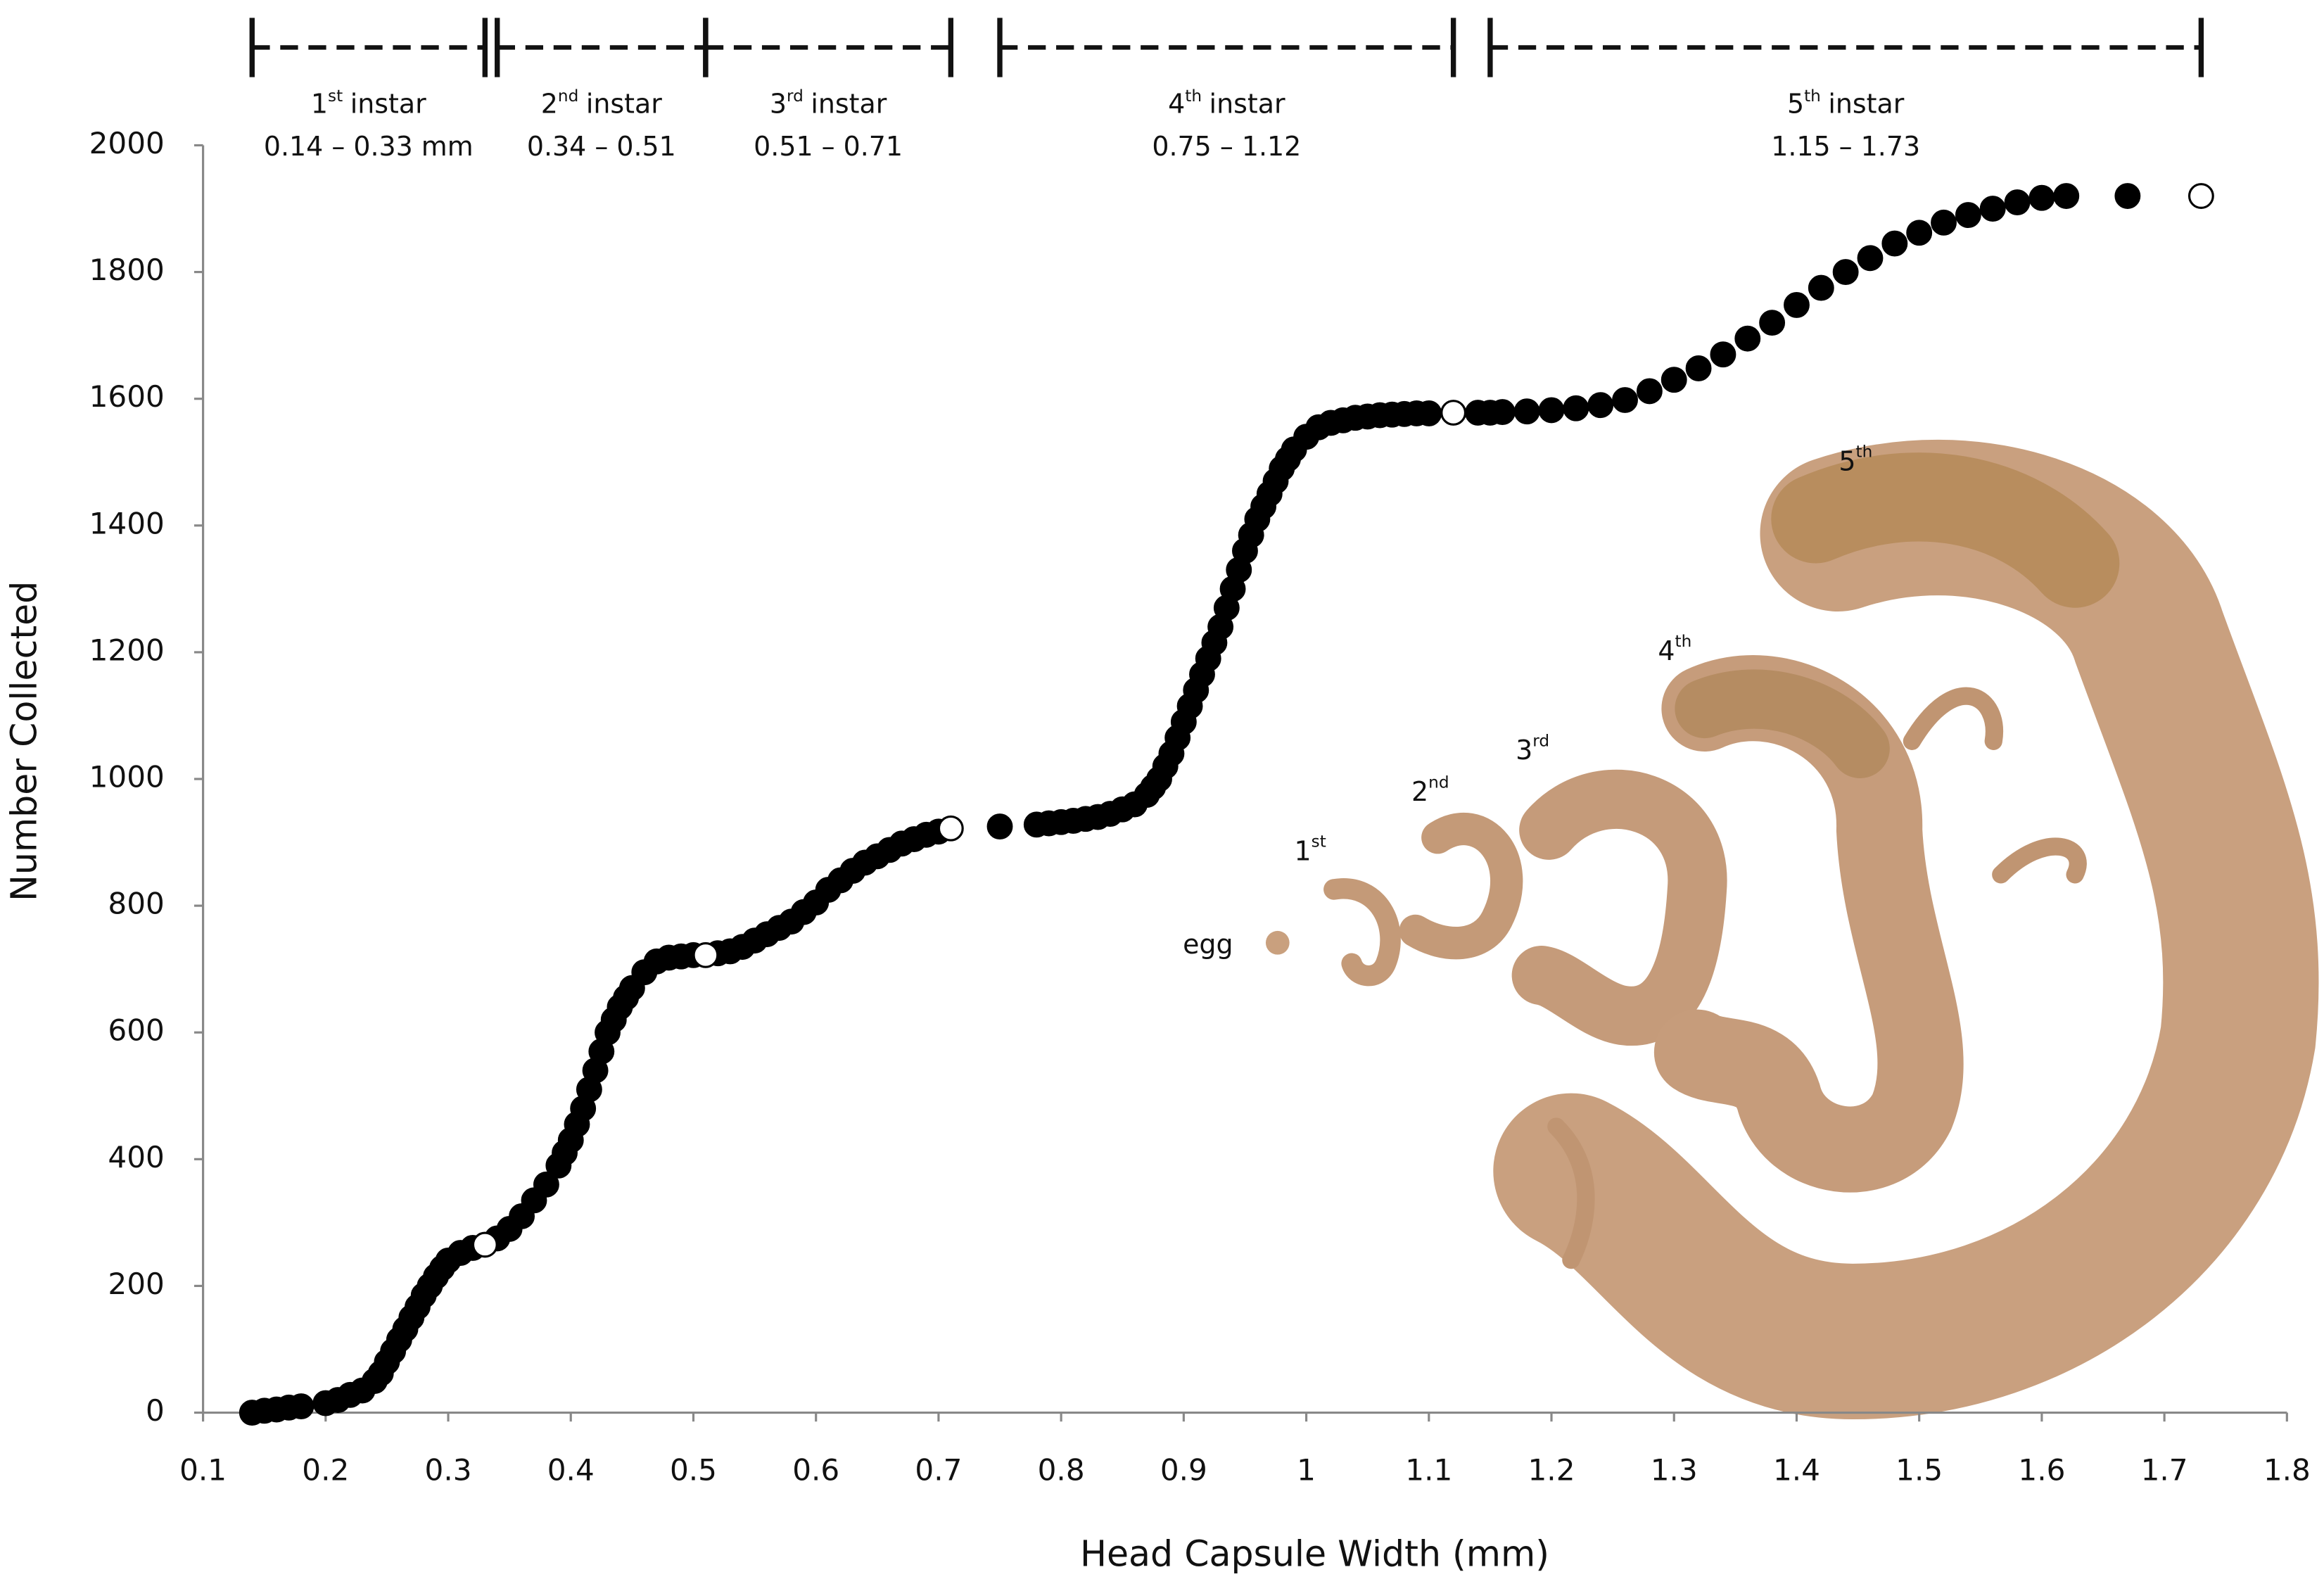  I want to click on instar-number: 2, so click(549, 104).